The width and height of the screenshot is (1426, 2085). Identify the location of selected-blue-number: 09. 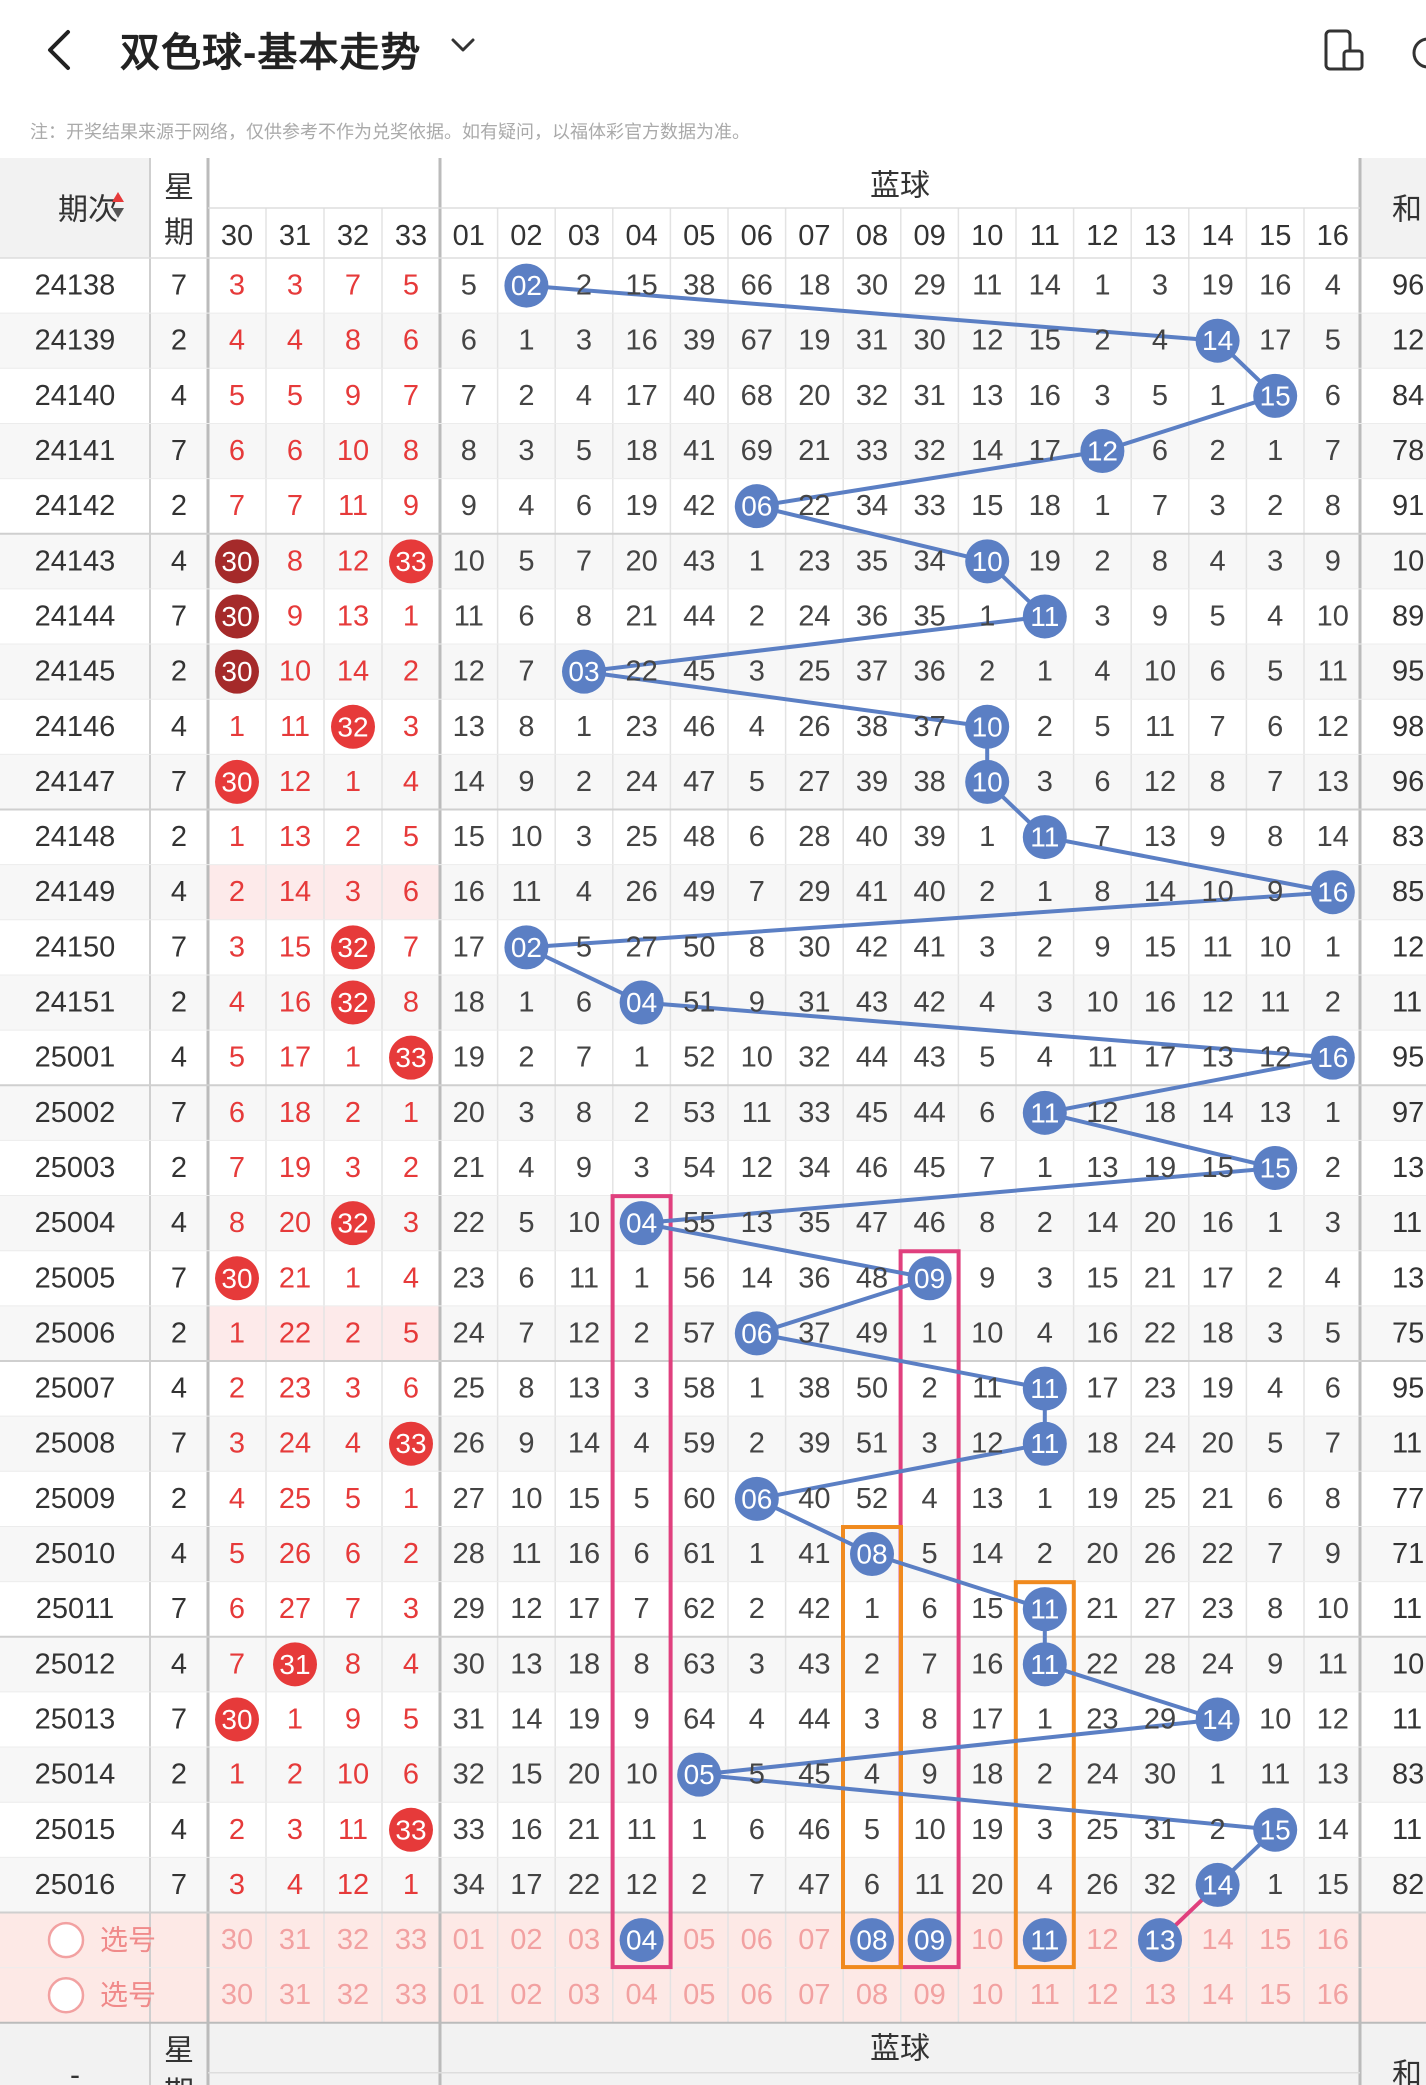
(929, 1940).